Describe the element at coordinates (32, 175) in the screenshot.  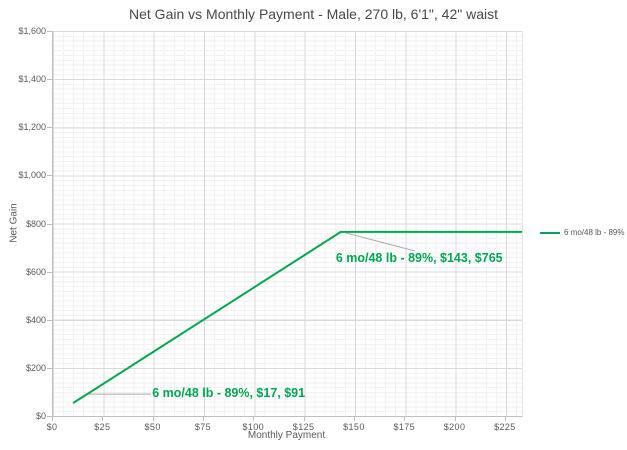
I see `y-tick-label: $1,000` at that location.